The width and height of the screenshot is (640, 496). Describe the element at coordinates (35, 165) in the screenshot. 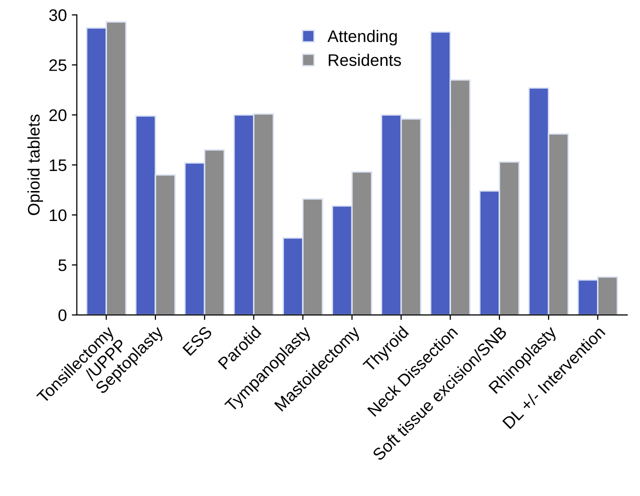

I see `y-axis-title: Opioid tablets` at that location.